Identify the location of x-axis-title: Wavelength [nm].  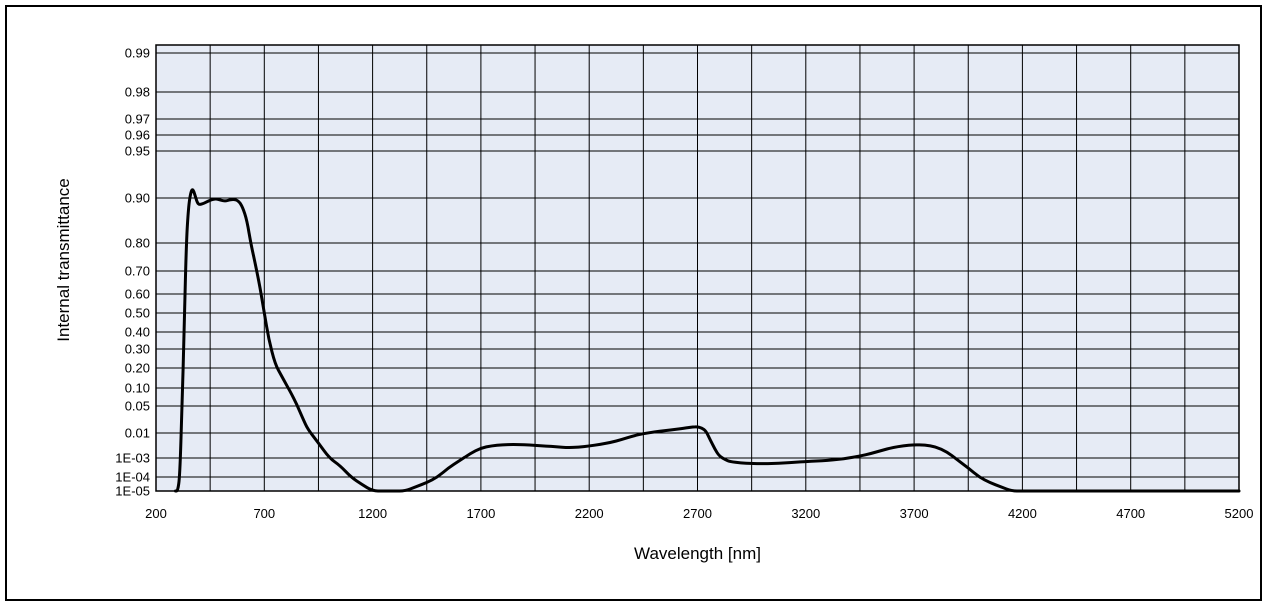
(697, 553).